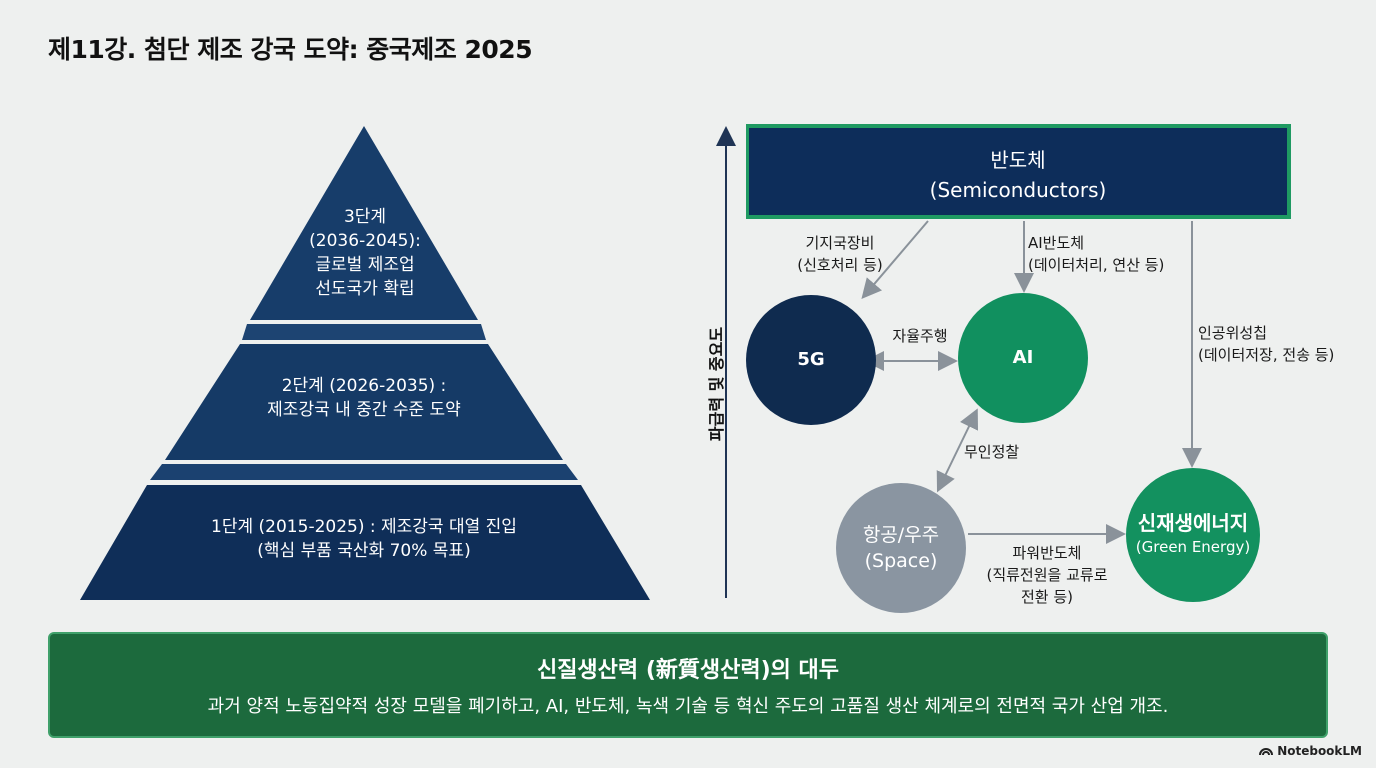 Image resolution: width=1376 pixels, height=768 pixels. Describe the element at coordinates (364, 398) in the screenshot. I see `tier-2-text: 2단계 (2026-2035) : 제조강국 내 중간 수준 도약` at that location.